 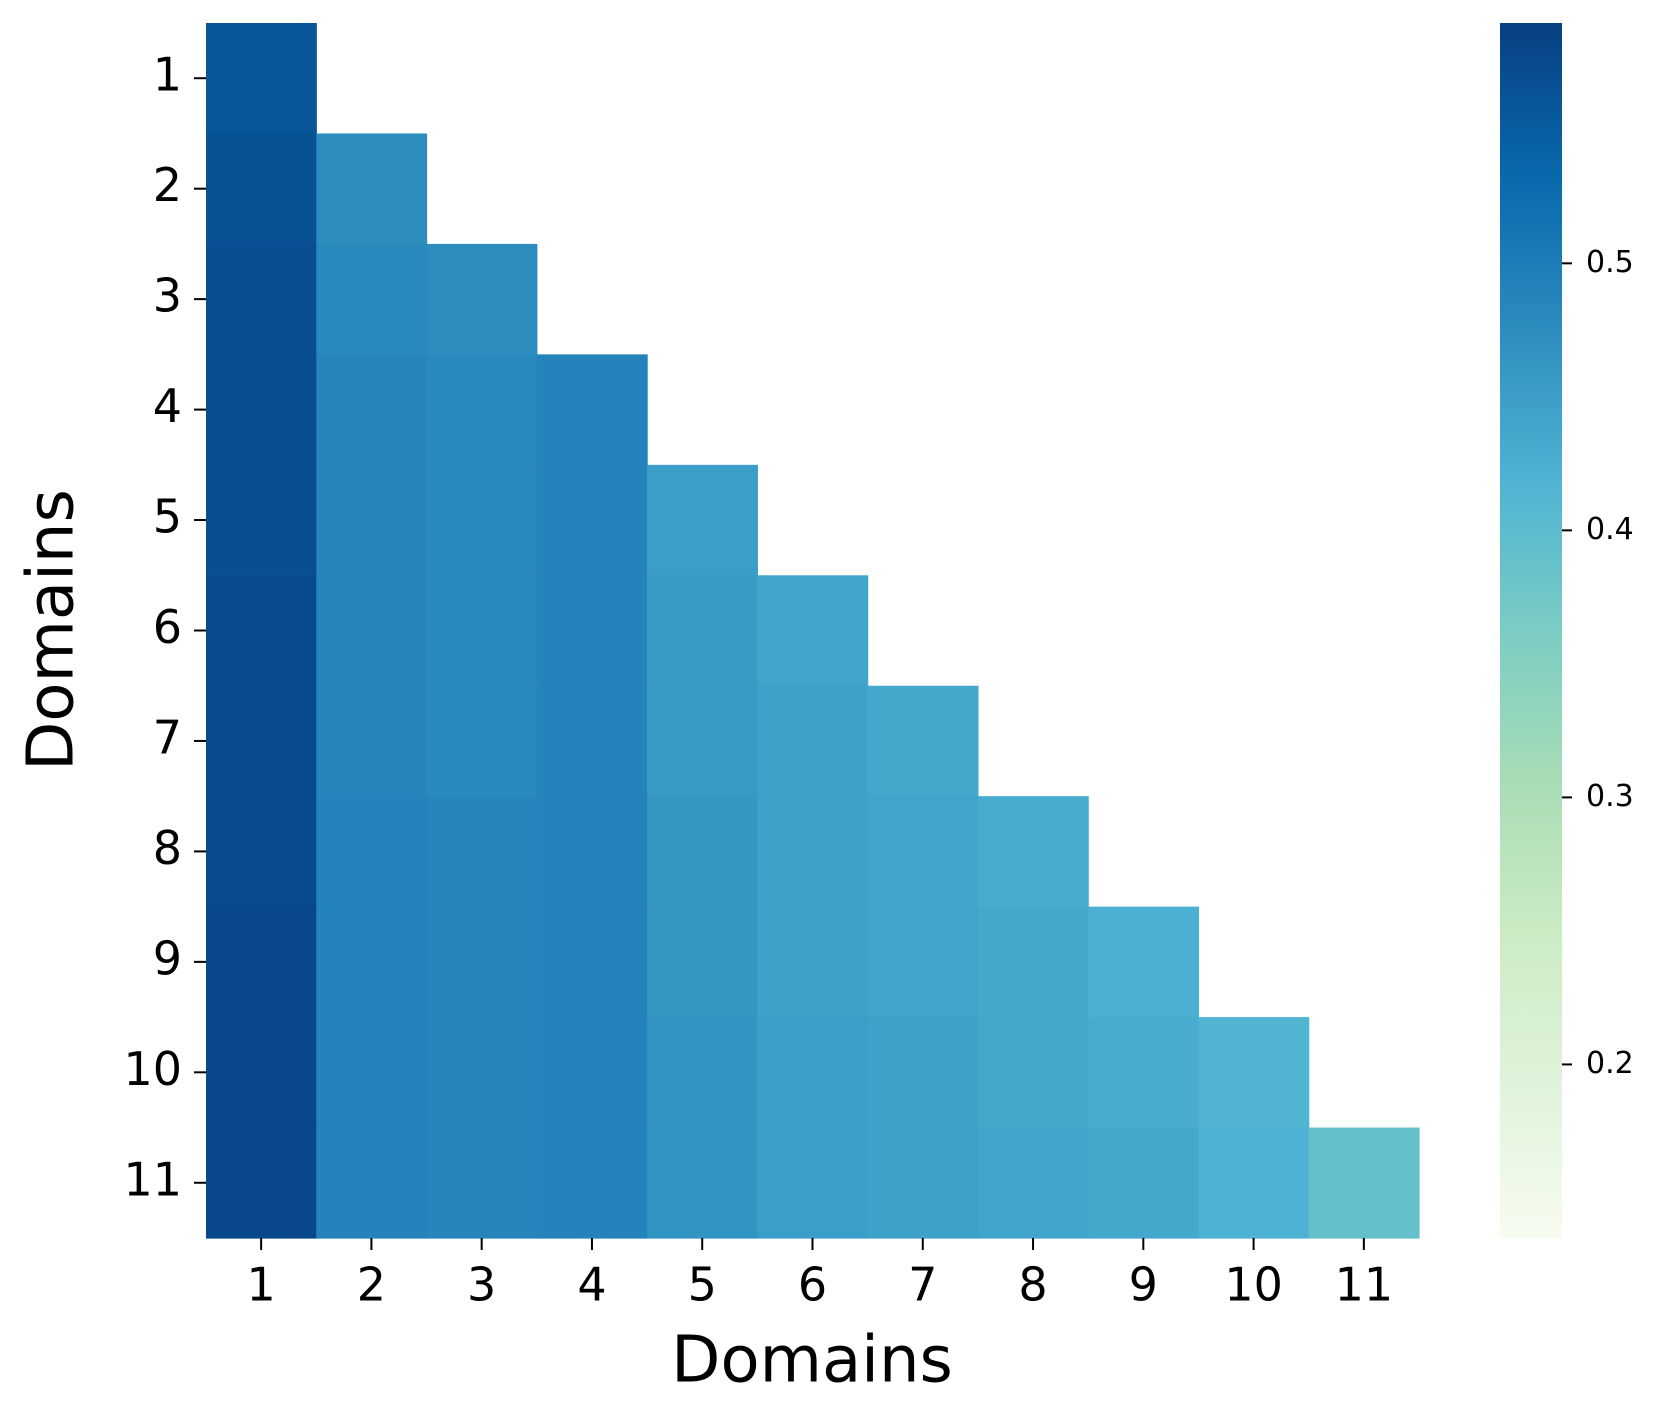 What do you see at coordinates (1253, 1285) in the screenshot?
I see `x-tick-label: 10` at bounding box center [1253, 1285].